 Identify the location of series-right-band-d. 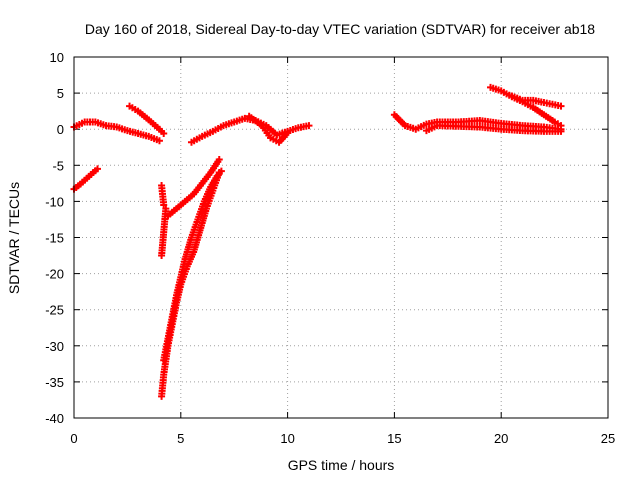
(493, 128).